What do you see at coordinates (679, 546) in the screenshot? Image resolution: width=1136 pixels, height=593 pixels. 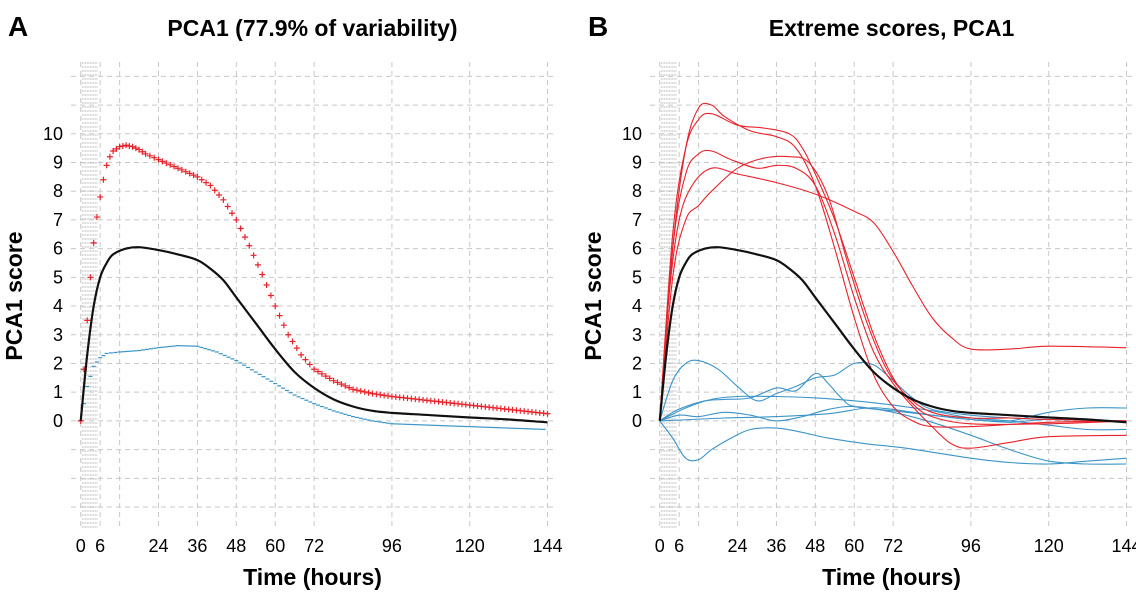 I see `x-tick-label: 6` at bounding box center [679, 546].